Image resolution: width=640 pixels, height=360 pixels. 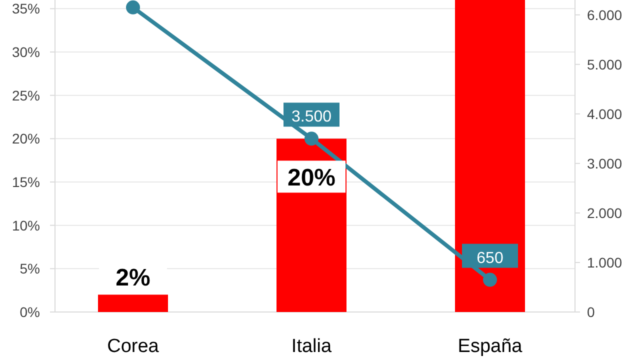 What do you see at coordinates (26, 138) in the screenshot?
I see `y-tick-label: 20%` at bounding box center [26, 138].